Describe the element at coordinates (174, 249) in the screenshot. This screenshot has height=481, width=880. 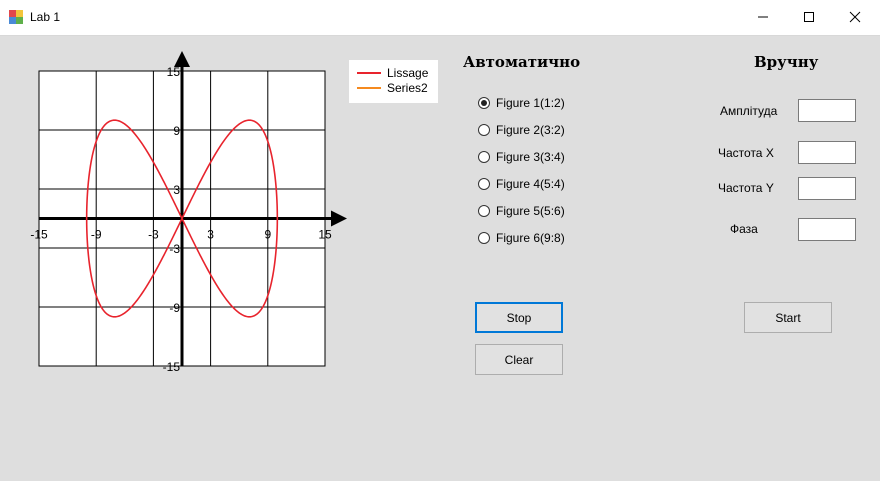
I see `y-tick-label: -3` at that location.